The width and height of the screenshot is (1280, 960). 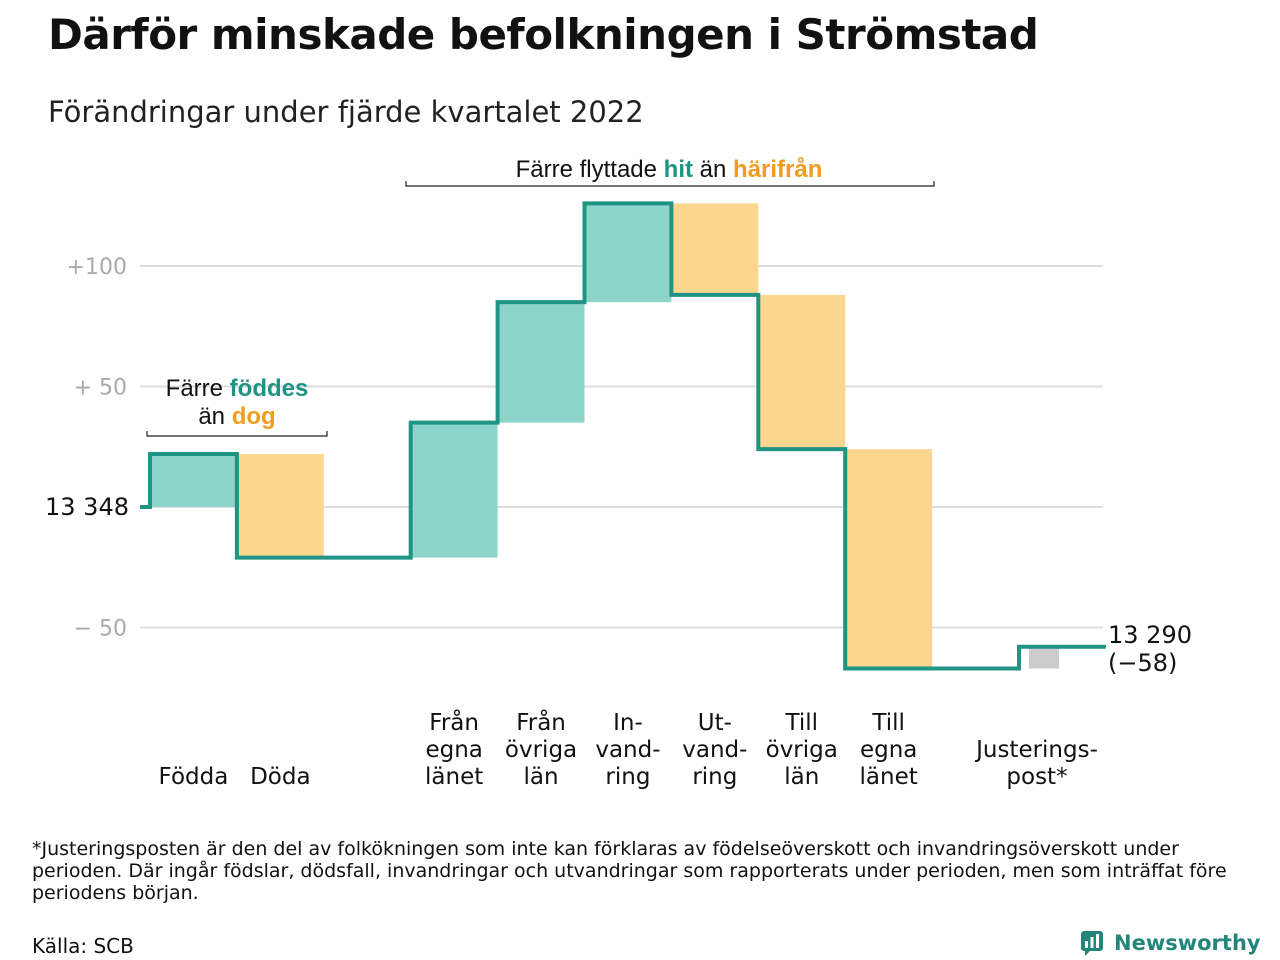 What do you see at coordinates (237, 434) in the screenshot?
I see `births-annotation-bracket` at bounding box center [237, 434].